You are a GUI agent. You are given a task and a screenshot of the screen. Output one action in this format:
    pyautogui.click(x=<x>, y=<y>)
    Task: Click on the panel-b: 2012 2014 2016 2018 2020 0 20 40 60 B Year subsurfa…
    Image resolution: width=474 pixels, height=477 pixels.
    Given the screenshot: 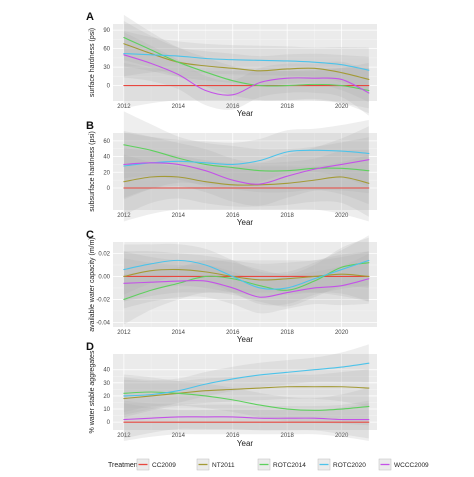 What is the action you would take?
    pyautogui.click(x=231, y=169)
    